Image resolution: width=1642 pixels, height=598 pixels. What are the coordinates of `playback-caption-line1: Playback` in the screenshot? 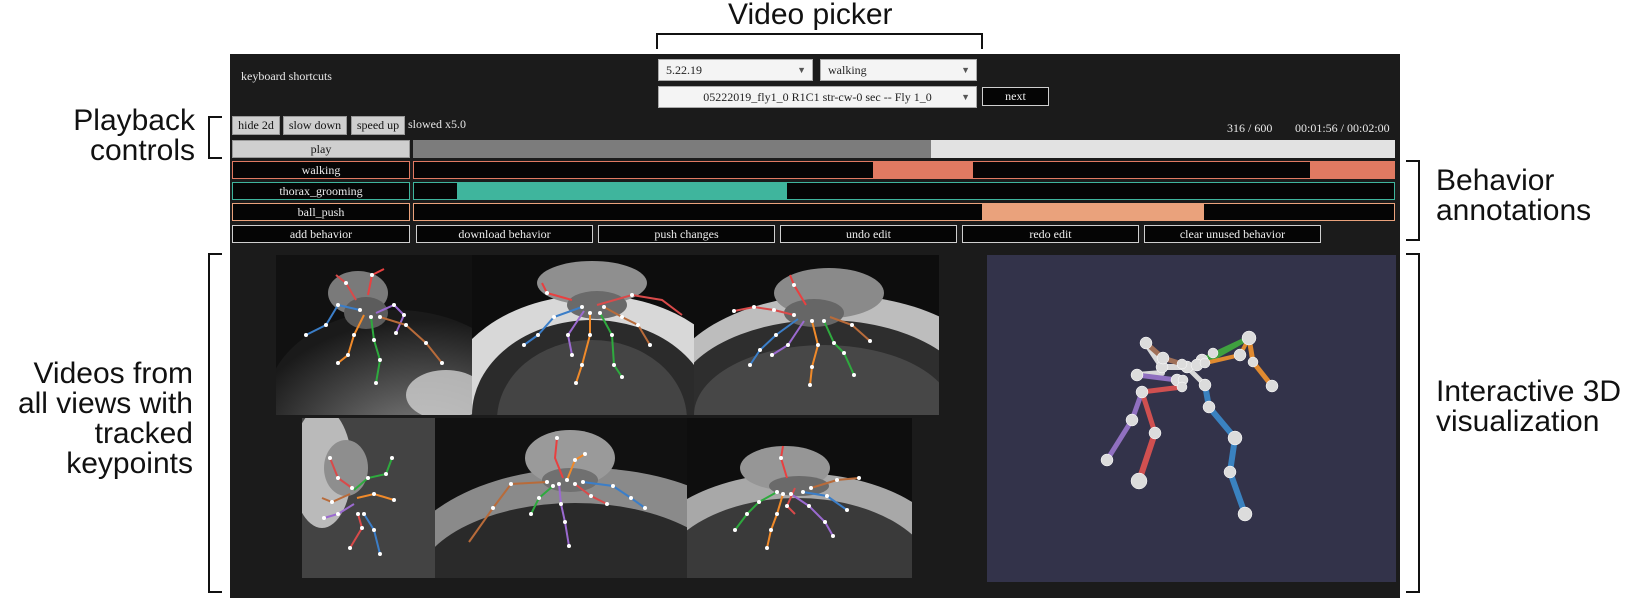 It's located at (117, 121).